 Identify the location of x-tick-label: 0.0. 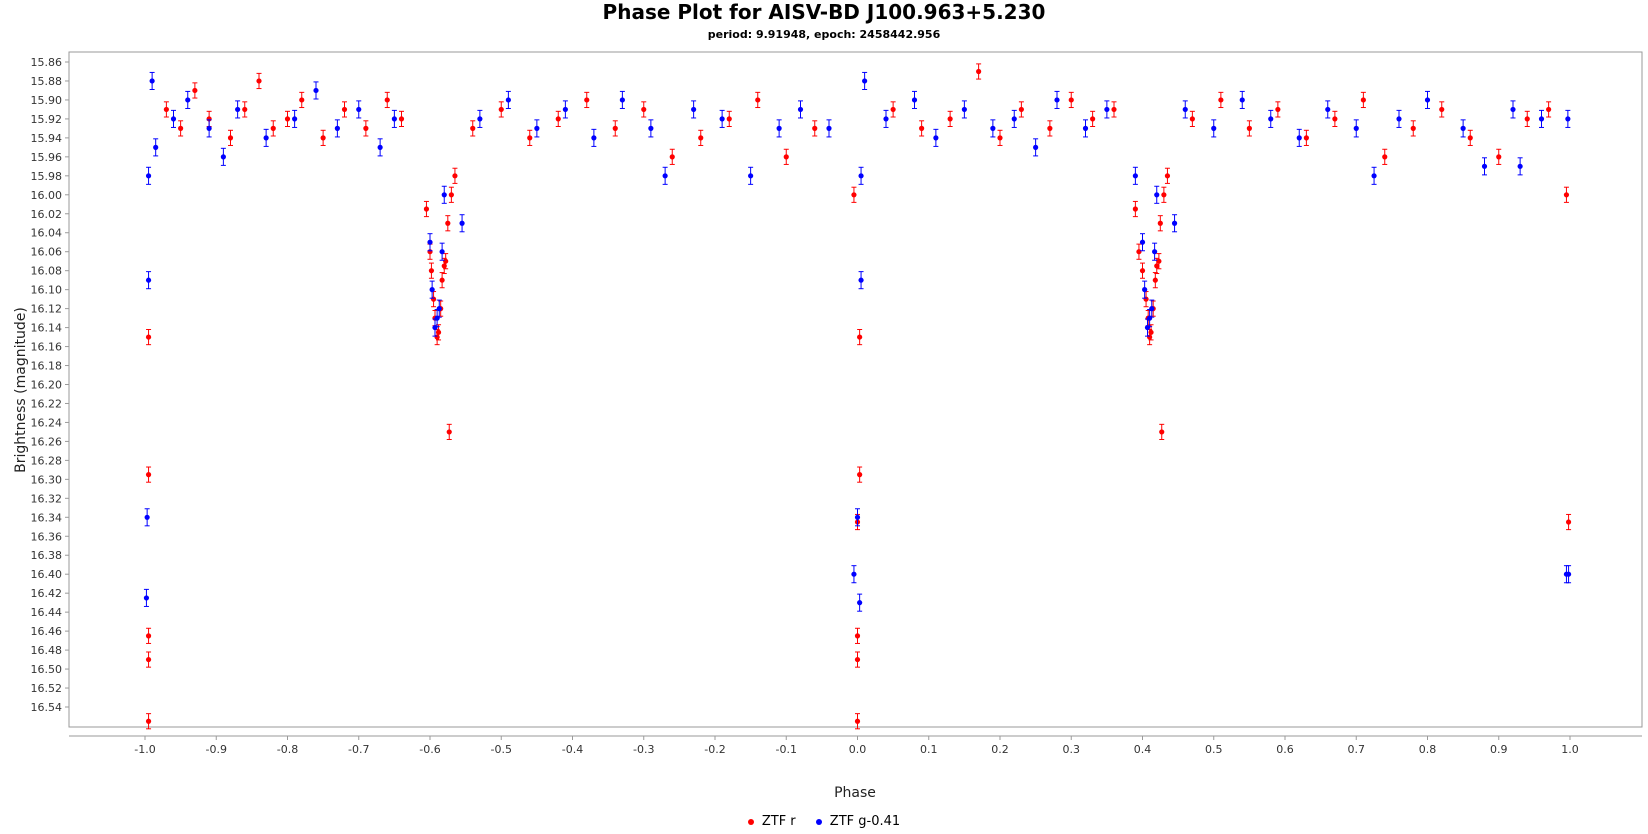
(858, 749).